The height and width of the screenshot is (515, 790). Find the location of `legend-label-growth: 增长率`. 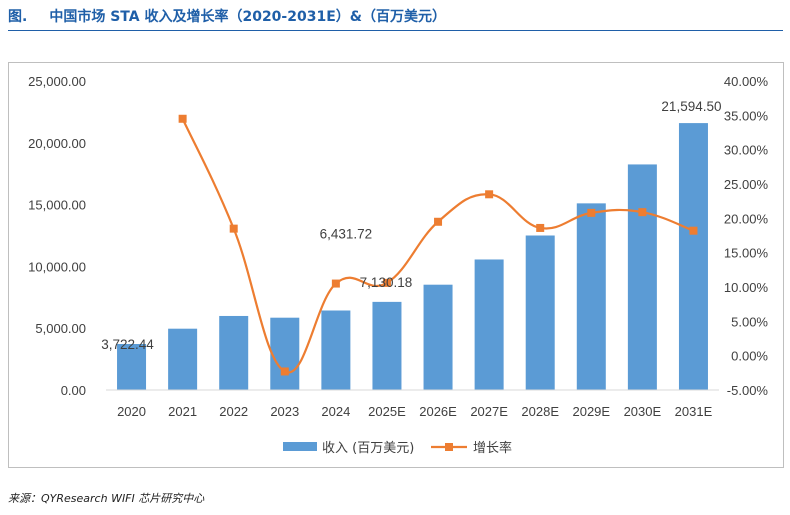

legend-label-growth: 增长率 is located at coordinates (492, 448).